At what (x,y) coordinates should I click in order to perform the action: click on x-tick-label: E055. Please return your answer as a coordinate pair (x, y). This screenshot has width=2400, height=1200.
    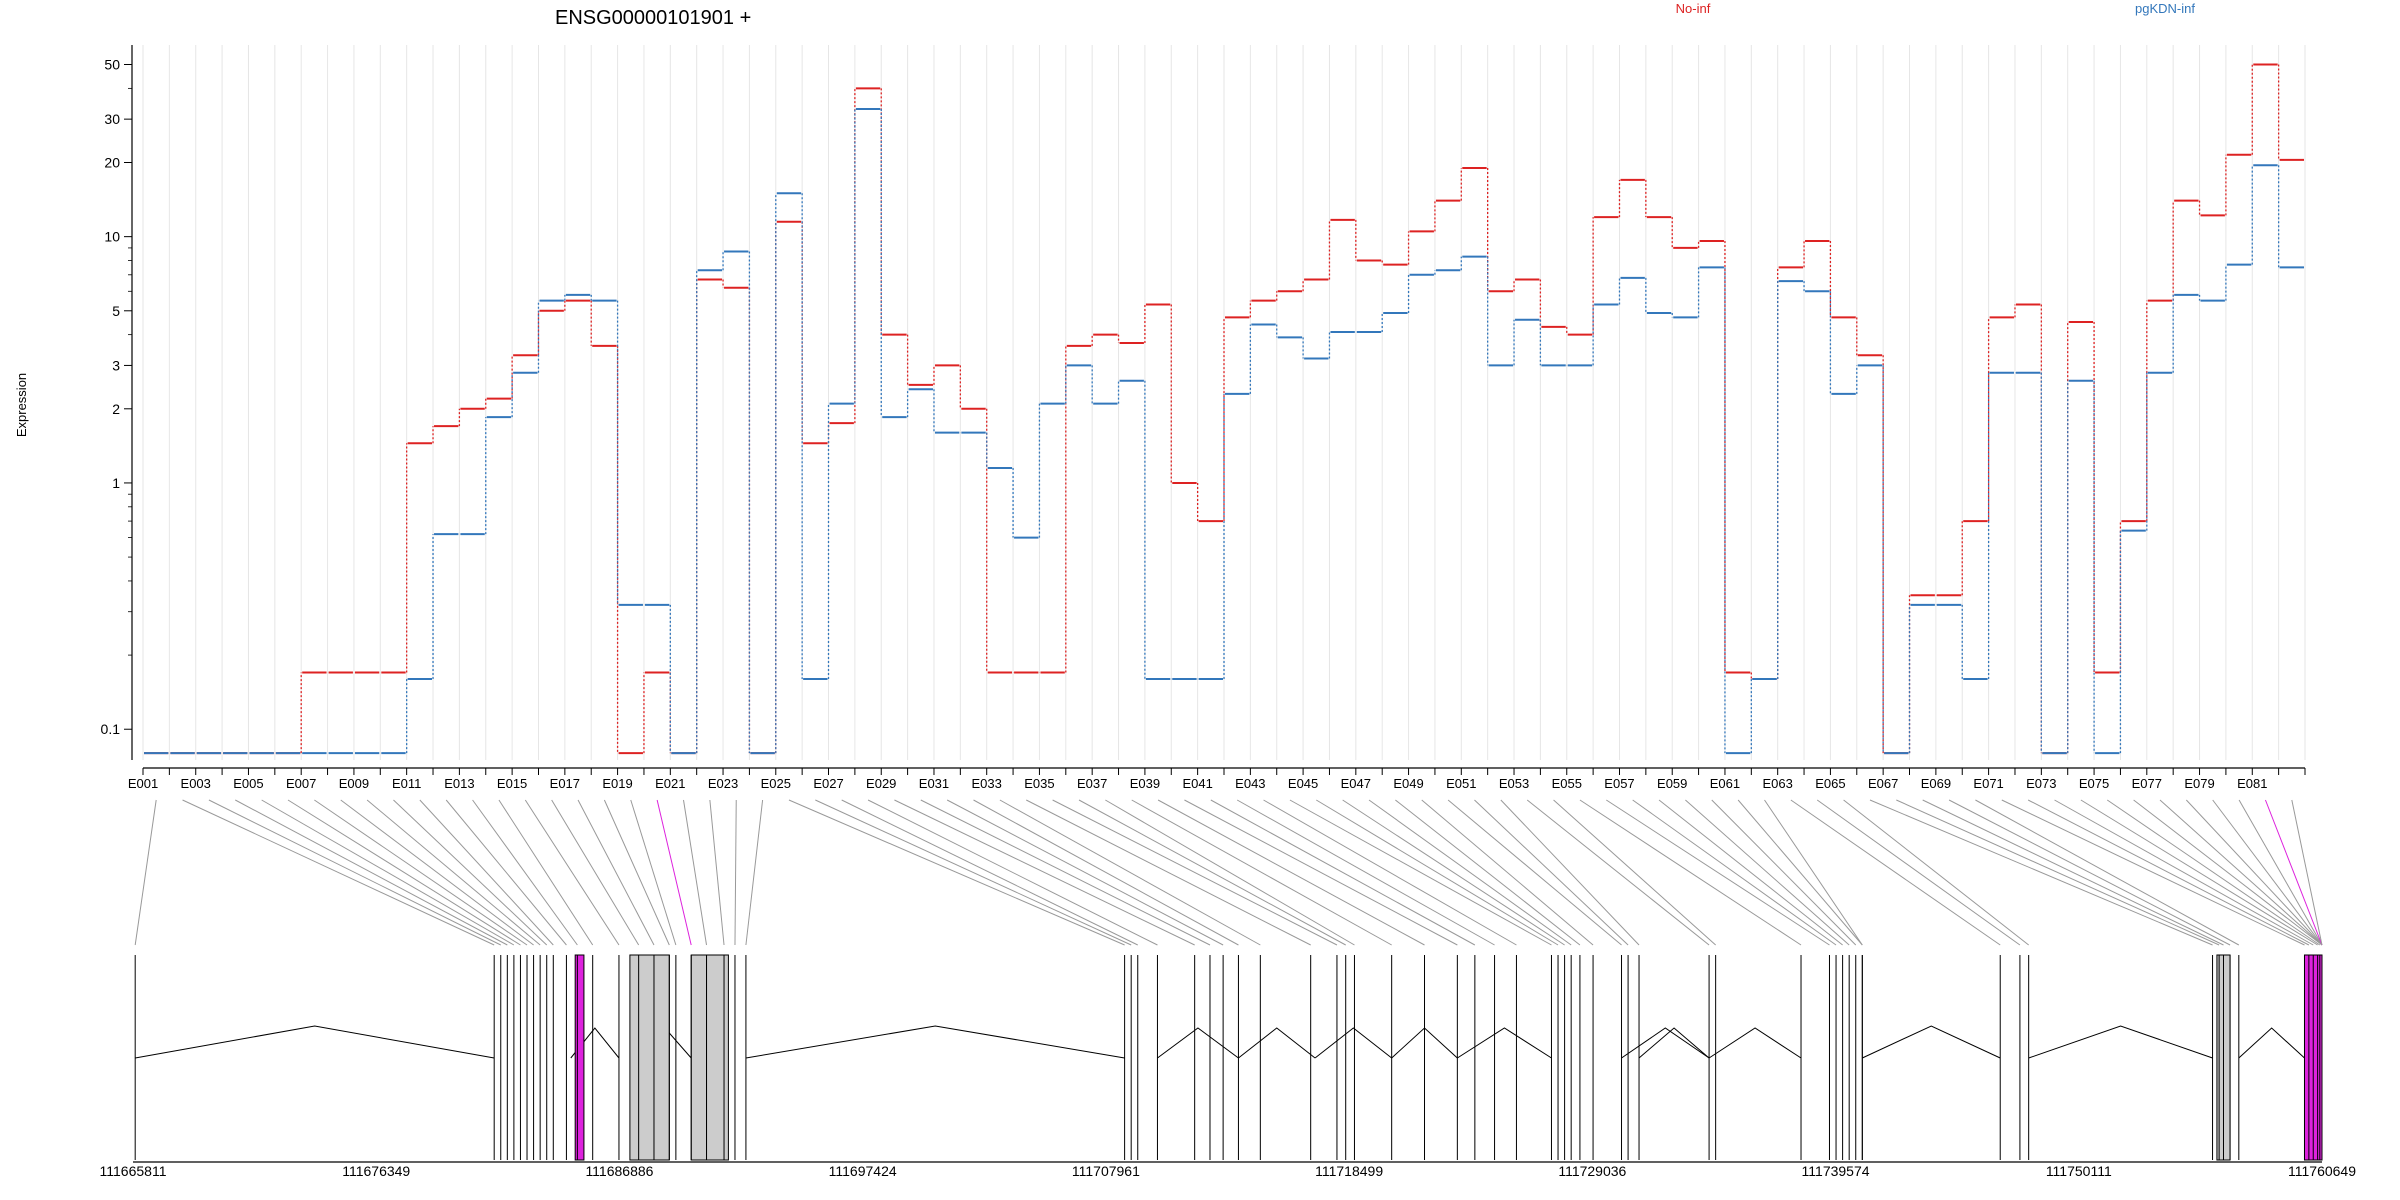
    Looking at the image, I should click on (1567, 783).